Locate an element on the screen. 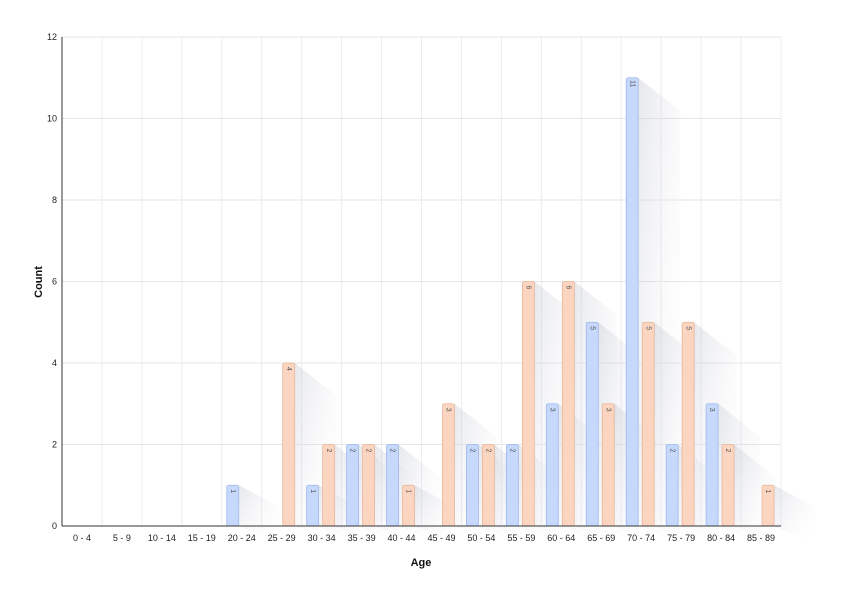  x-tick-label: 65 - 69 is located at coordinates (601, 538).